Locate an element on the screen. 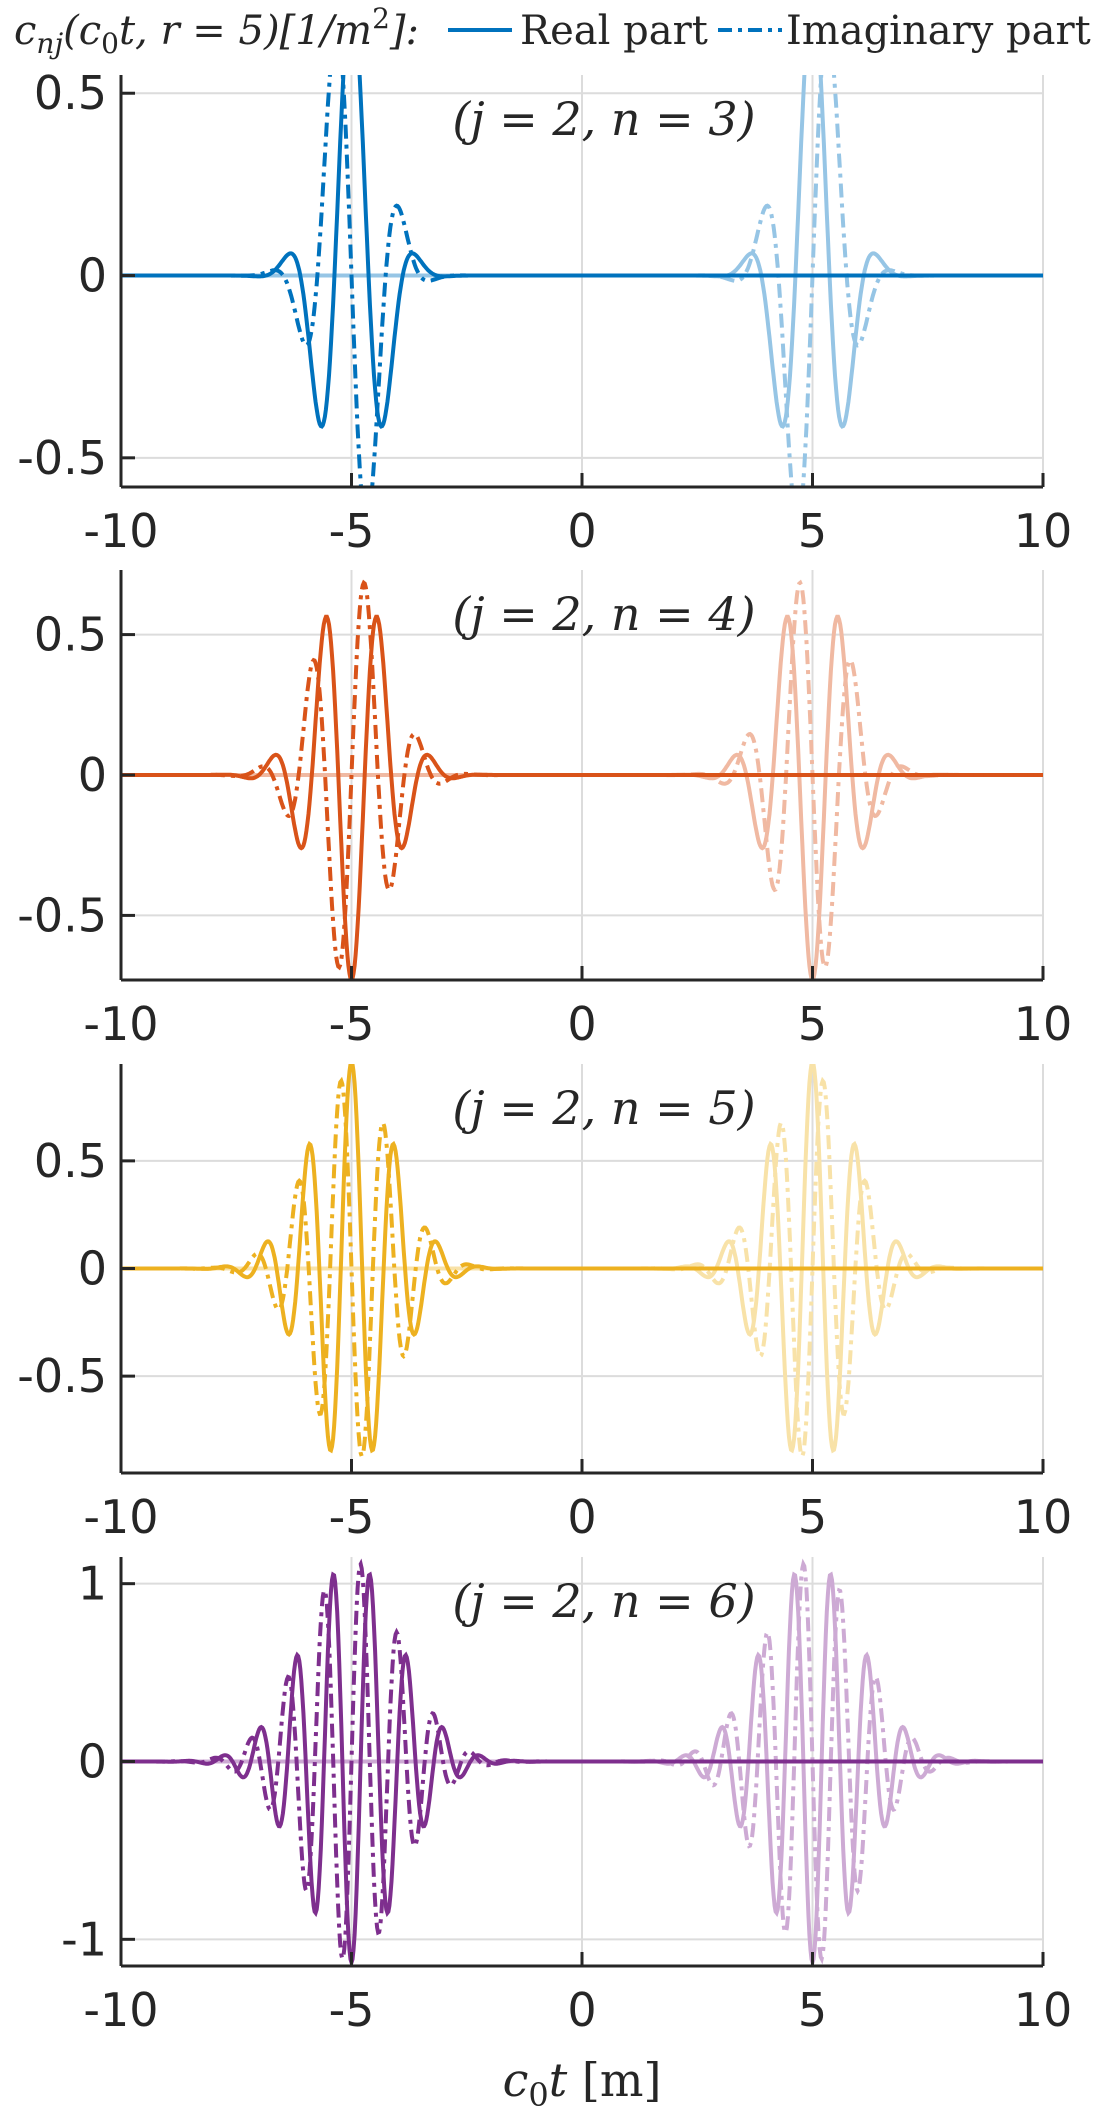 This screenshot has height=2114, width=1094. panel-annotation: (j = 2, n = 3) is located at coordinates (603, 119).